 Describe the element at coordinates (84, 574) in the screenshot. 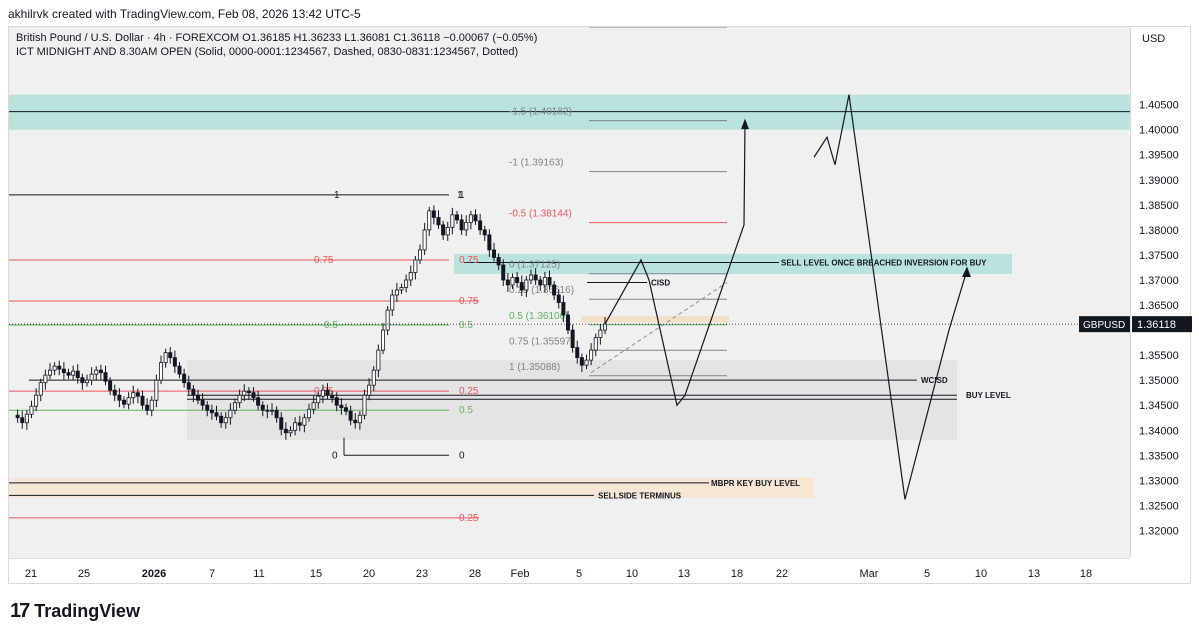

I see `x-tick-label: 25` at that location.